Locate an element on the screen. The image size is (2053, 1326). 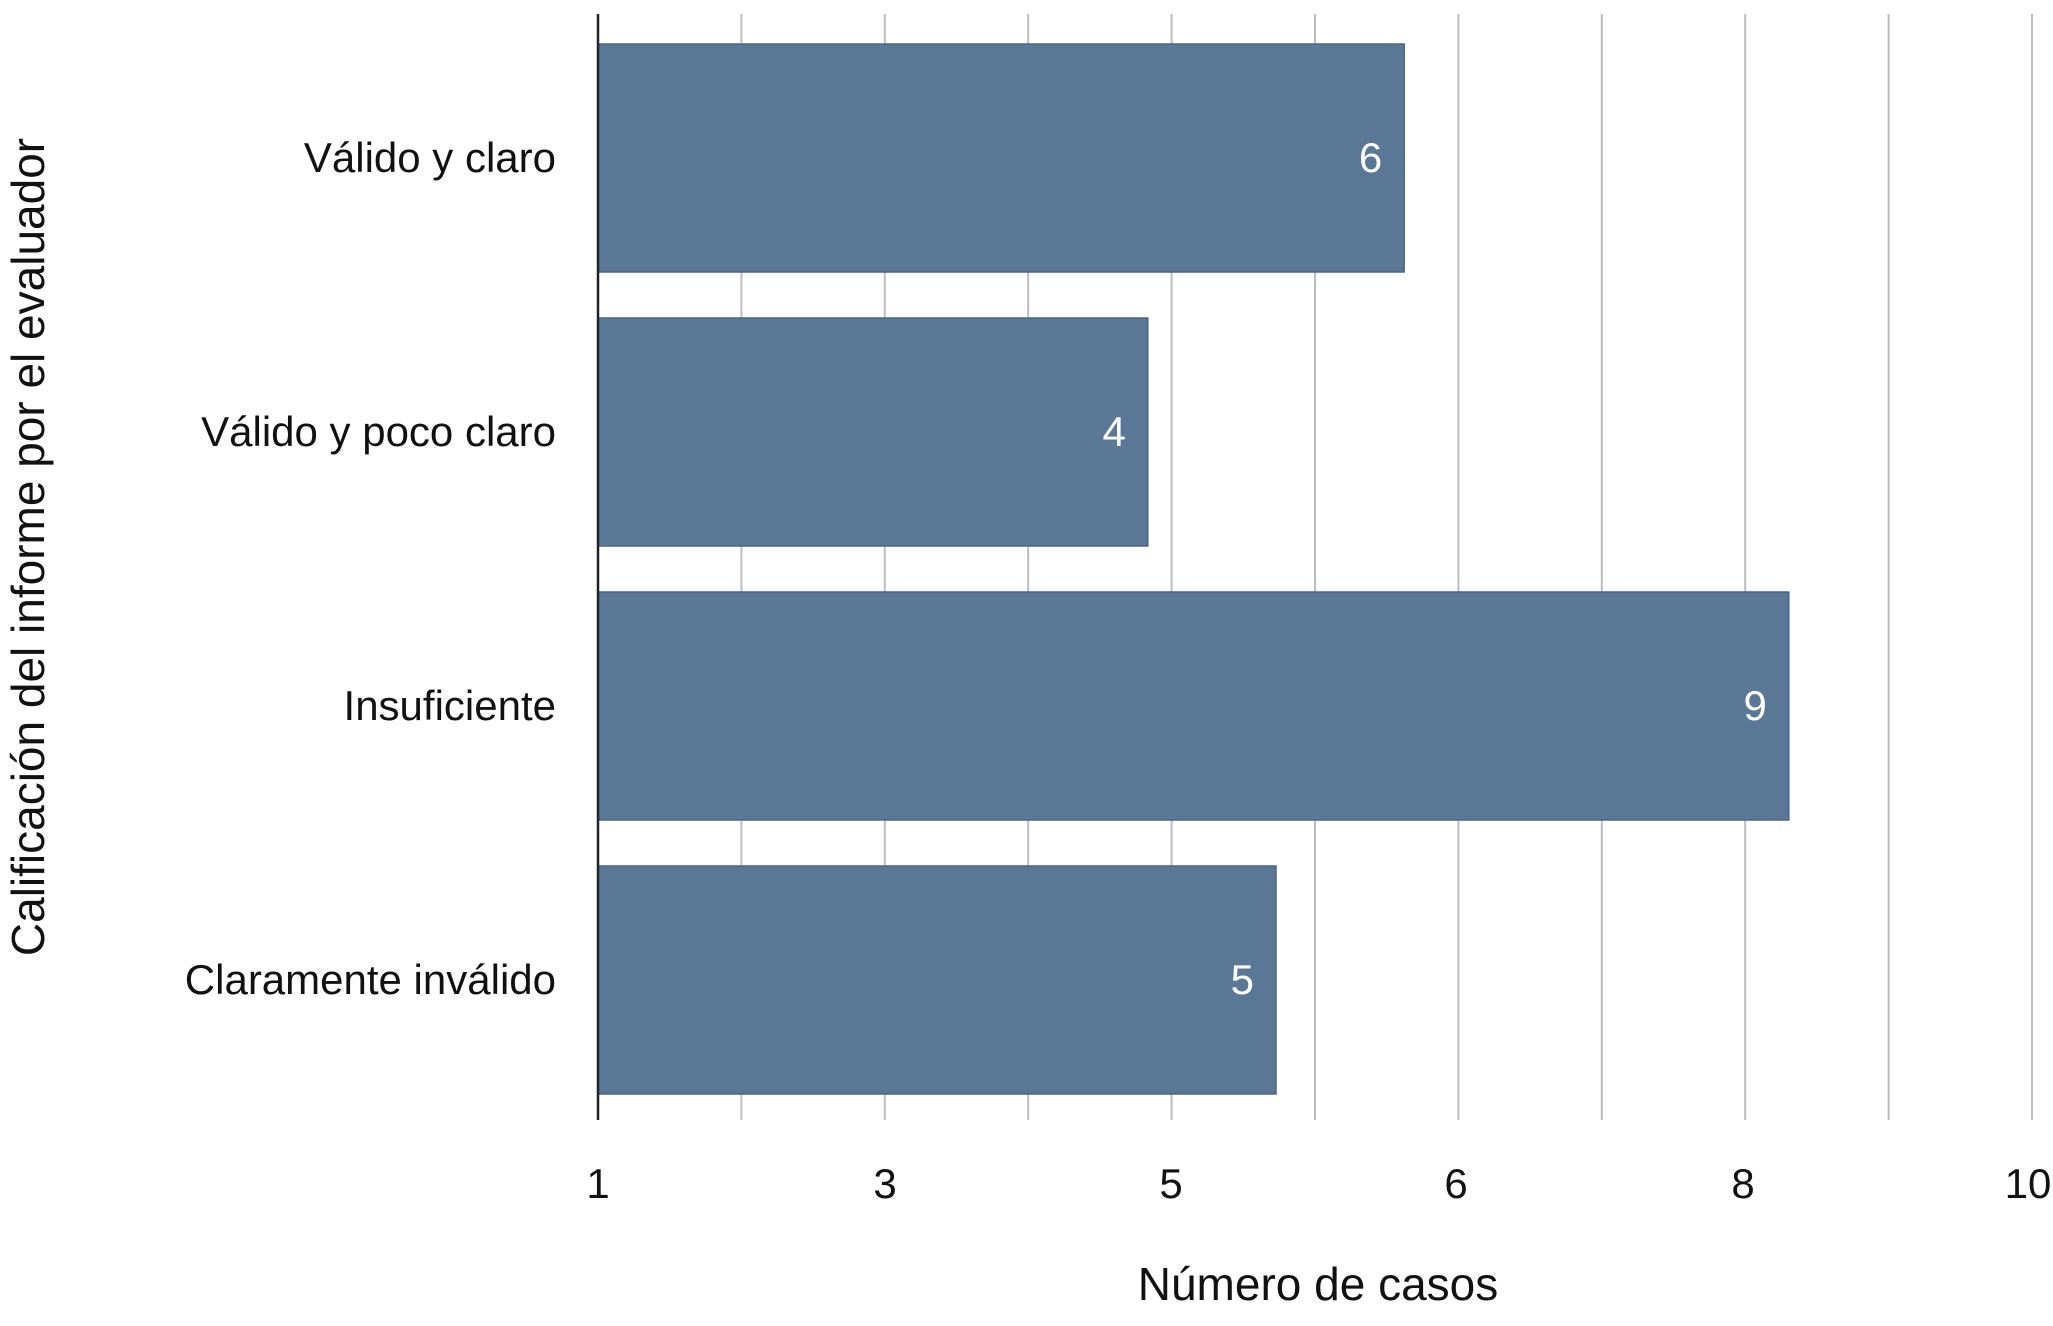
bar-data-label: 9 is located at coordinates (1754, 705).